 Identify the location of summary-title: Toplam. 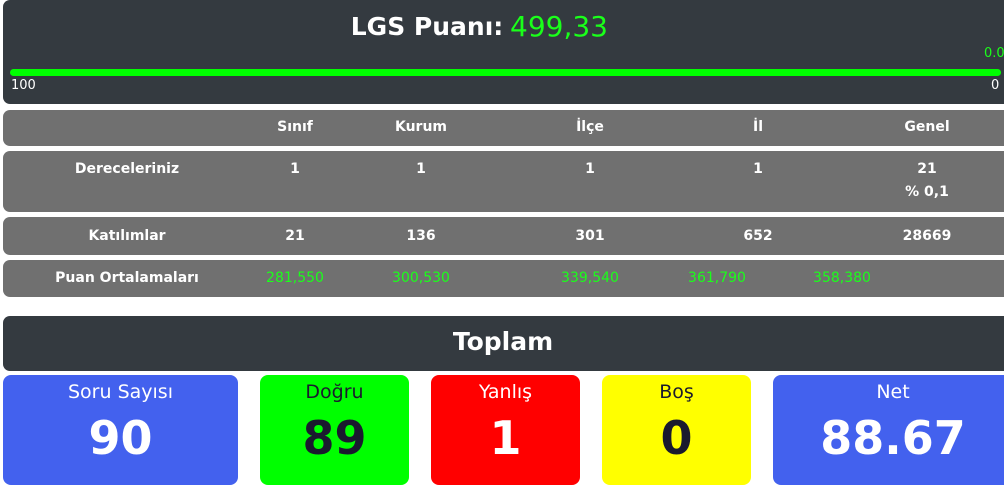
(503, 341).